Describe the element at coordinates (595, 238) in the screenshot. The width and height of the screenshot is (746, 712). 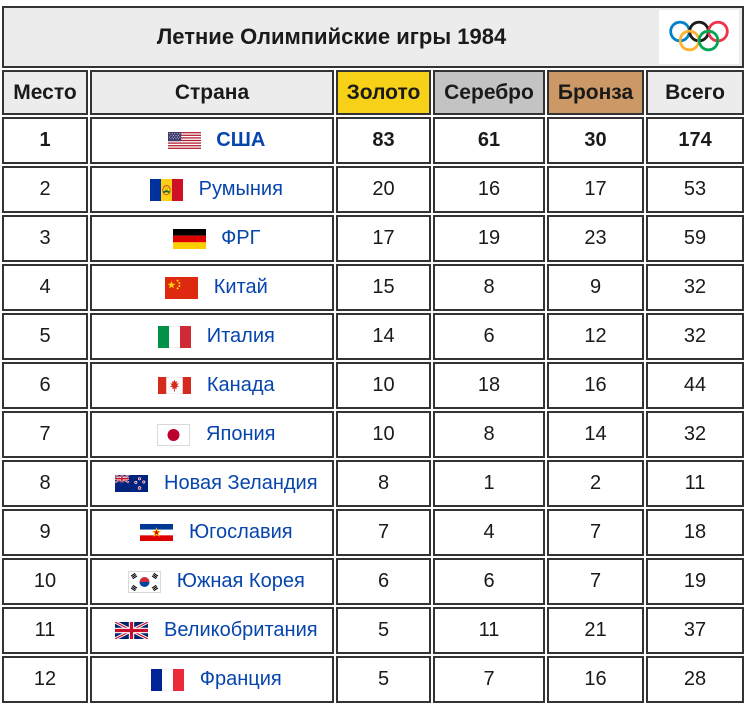
I see `bronze-value: 23` at that location.